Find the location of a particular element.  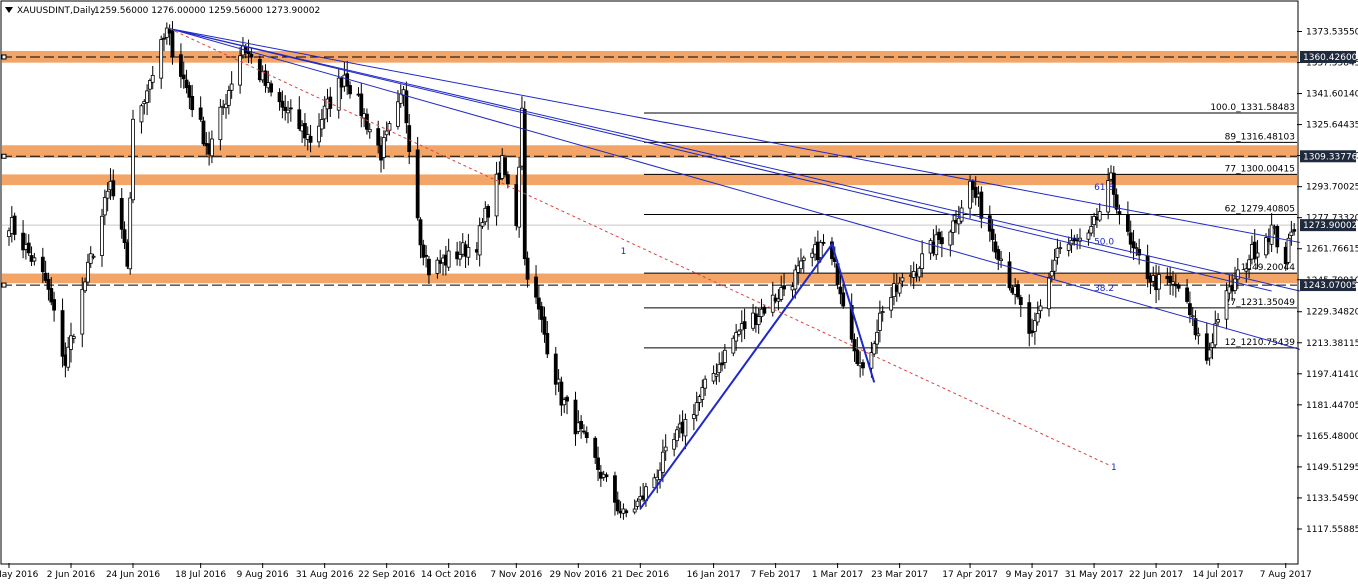

fan-level-label: 61.8 is located at coordinates (1104, 188).